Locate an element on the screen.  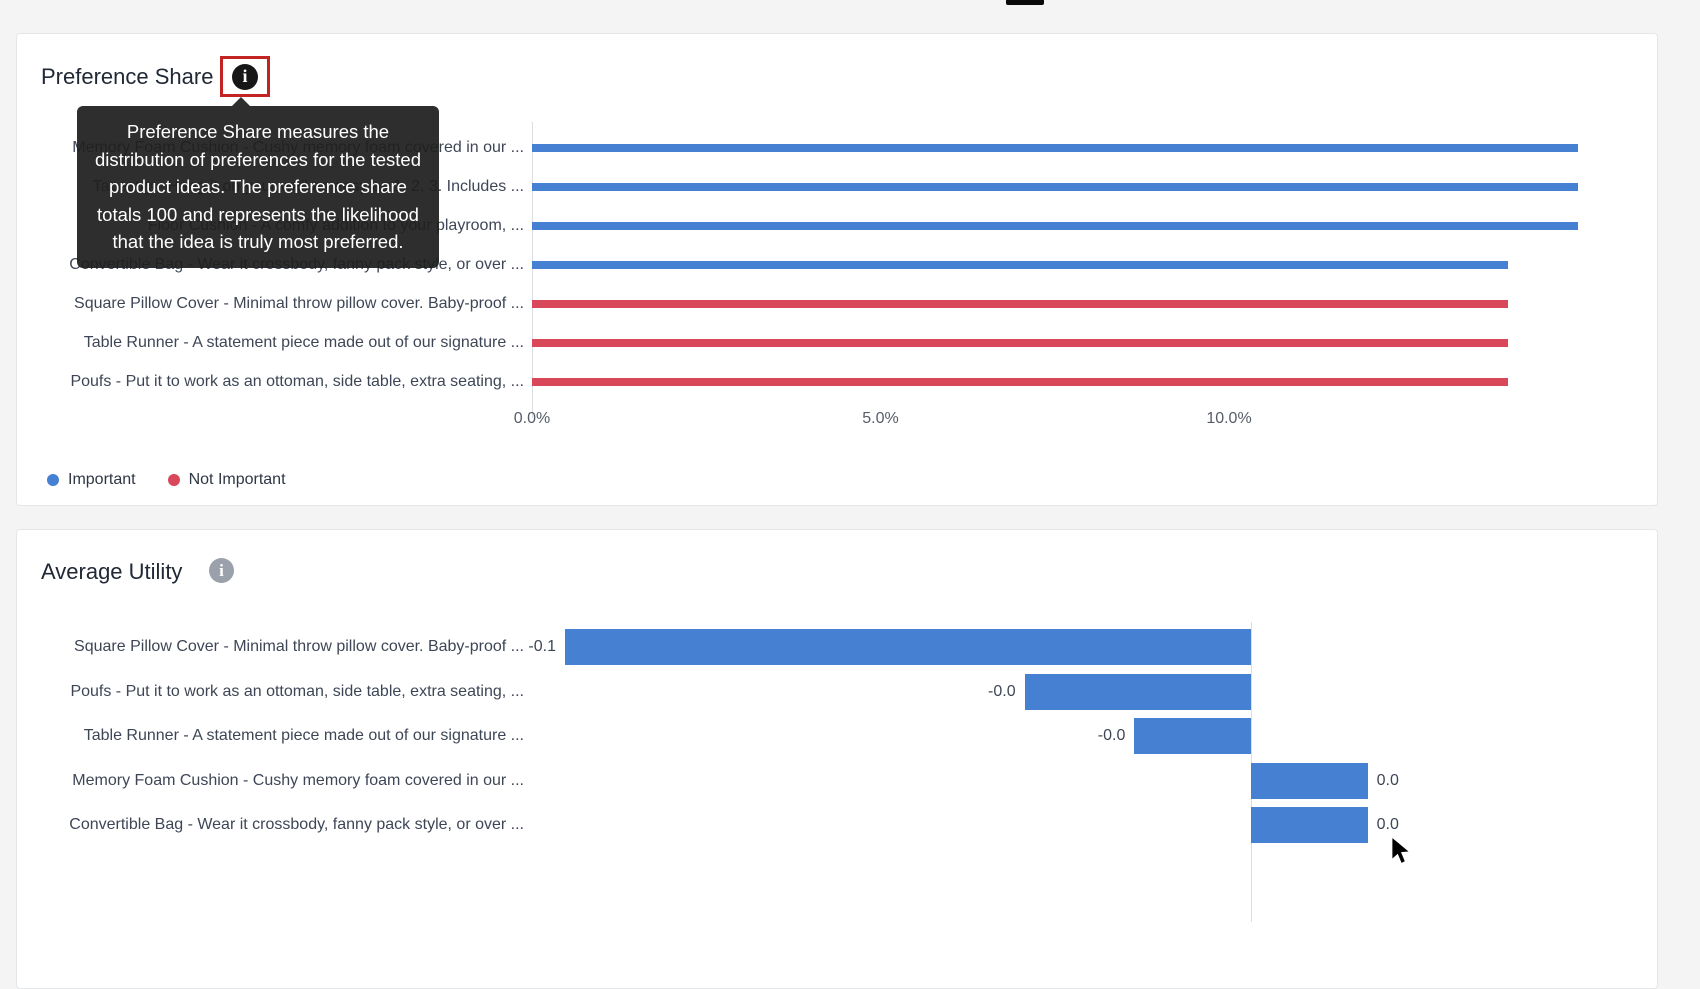
legend-label: Important is located at coordinates (102, 479).